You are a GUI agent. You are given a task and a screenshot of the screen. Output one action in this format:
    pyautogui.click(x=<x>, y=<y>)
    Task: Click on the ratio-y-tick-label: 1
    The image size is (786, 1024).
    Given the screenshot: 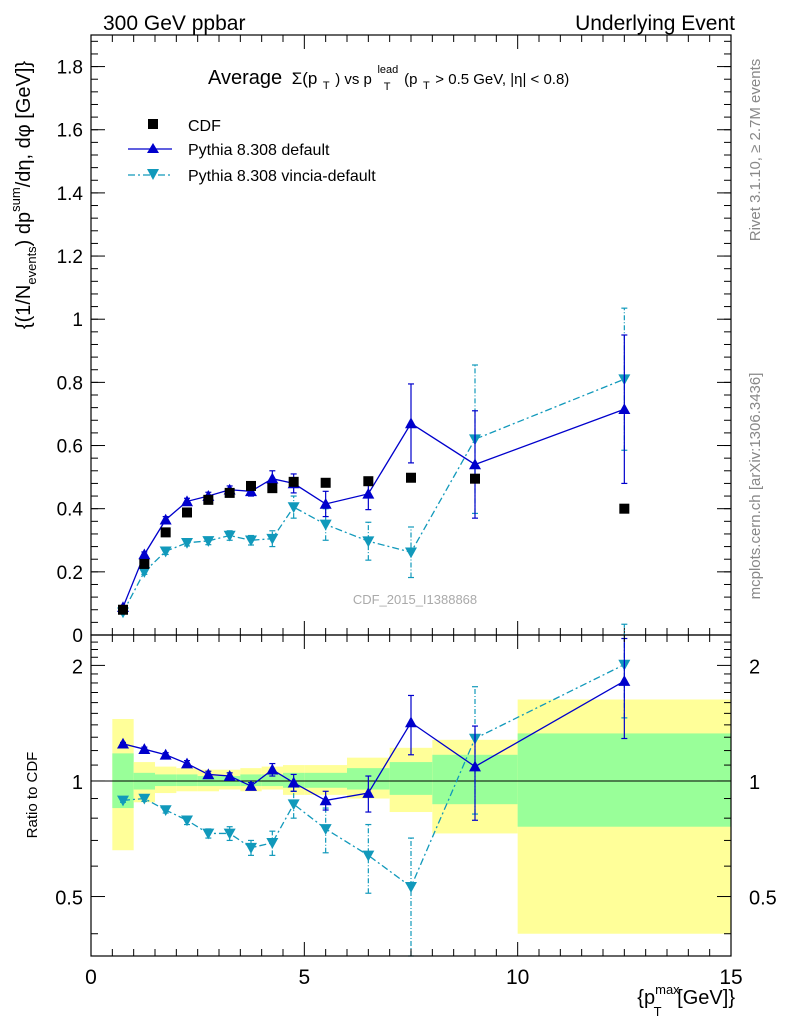 What is the action you would take?
    pyautogui.click(x=77, y=783)
    